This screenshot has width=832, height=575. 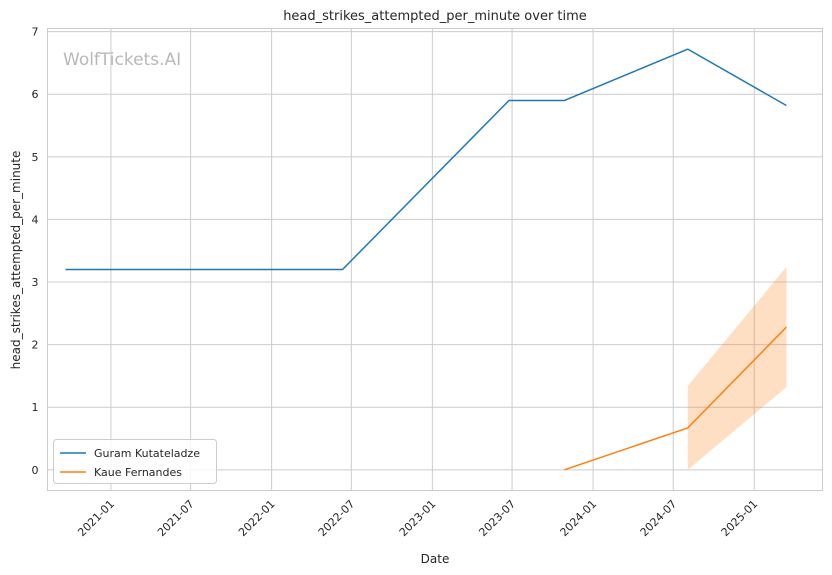 What do you see at coordinates (435, 559) in the screenshot?
I see `x-axis-label: Date` at bounding box center [435, 559].